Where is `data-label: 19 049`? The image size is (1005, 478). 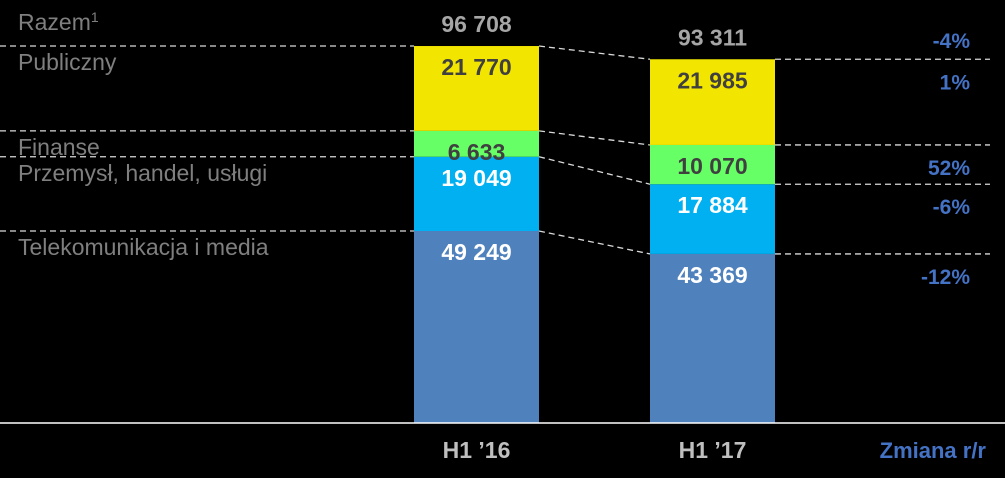
data-label: 19 049 is located at coordinates (476, 178).